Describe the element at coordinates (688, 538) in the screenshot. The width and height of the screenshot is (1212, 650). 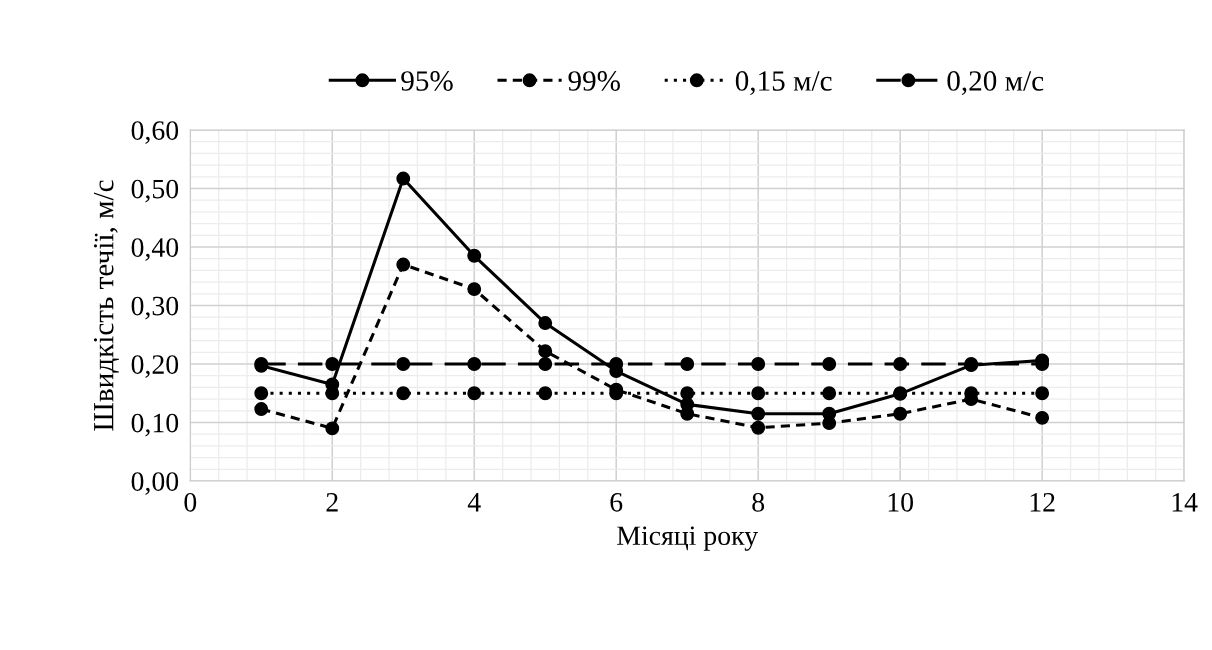
I see `x-axis-title: Місяці року` at that location.